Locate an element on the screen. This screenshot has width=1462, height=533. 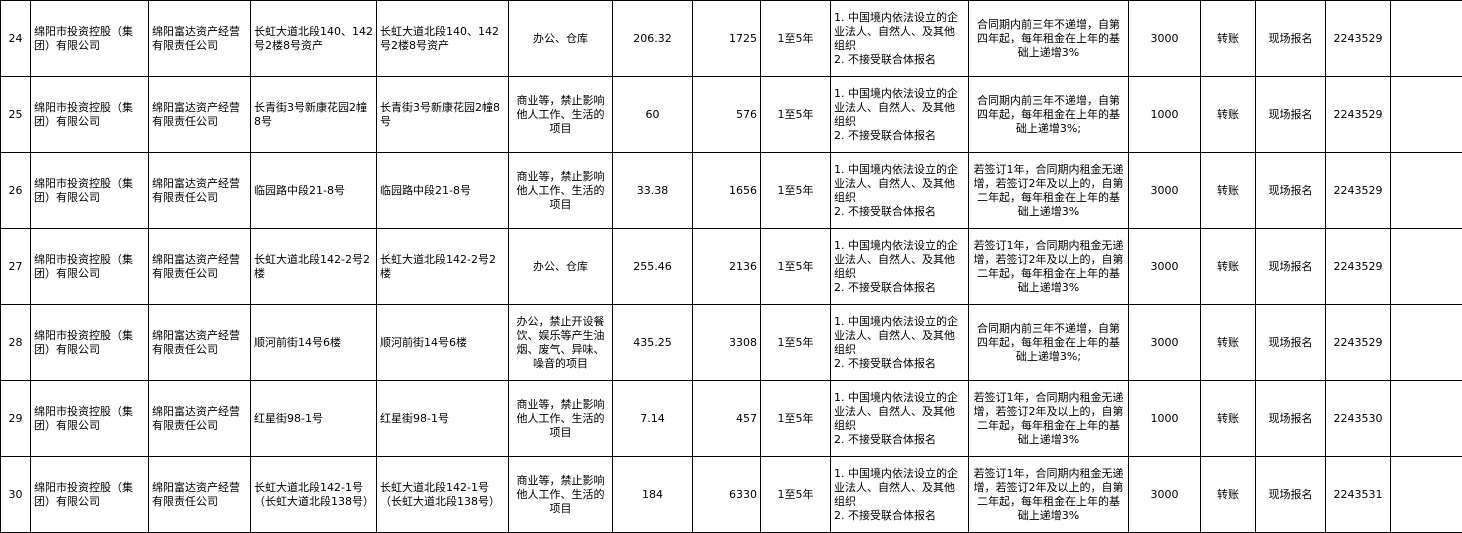
table-cell: 24 is located at coordinates (15, 38).